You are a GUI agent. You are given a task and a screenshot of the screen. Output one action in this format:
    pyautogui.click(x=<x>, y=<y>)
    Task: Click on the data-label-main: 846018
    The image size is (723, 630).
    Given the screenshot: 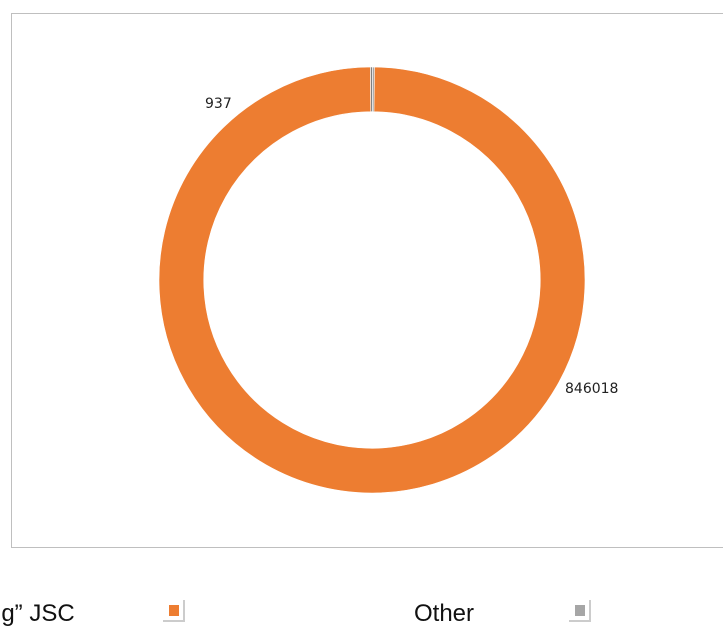 What is the action you would take?
    pyautogui.click(x=591, y=389)
    